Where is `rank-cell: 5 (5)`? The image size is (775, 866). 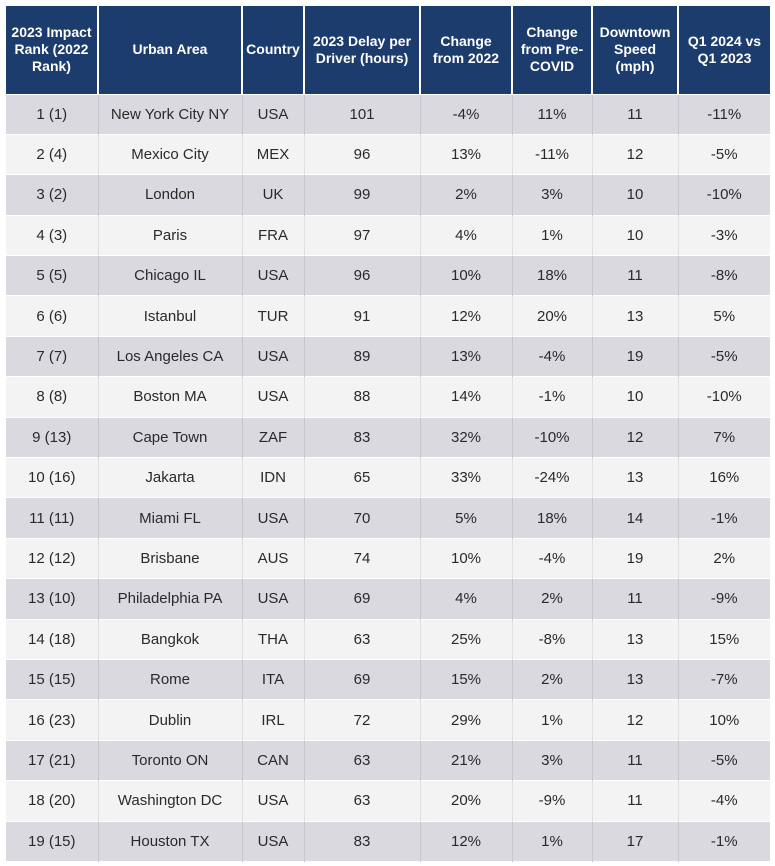 rank-cell: 5 (5) is located at coordinates (52, 275).